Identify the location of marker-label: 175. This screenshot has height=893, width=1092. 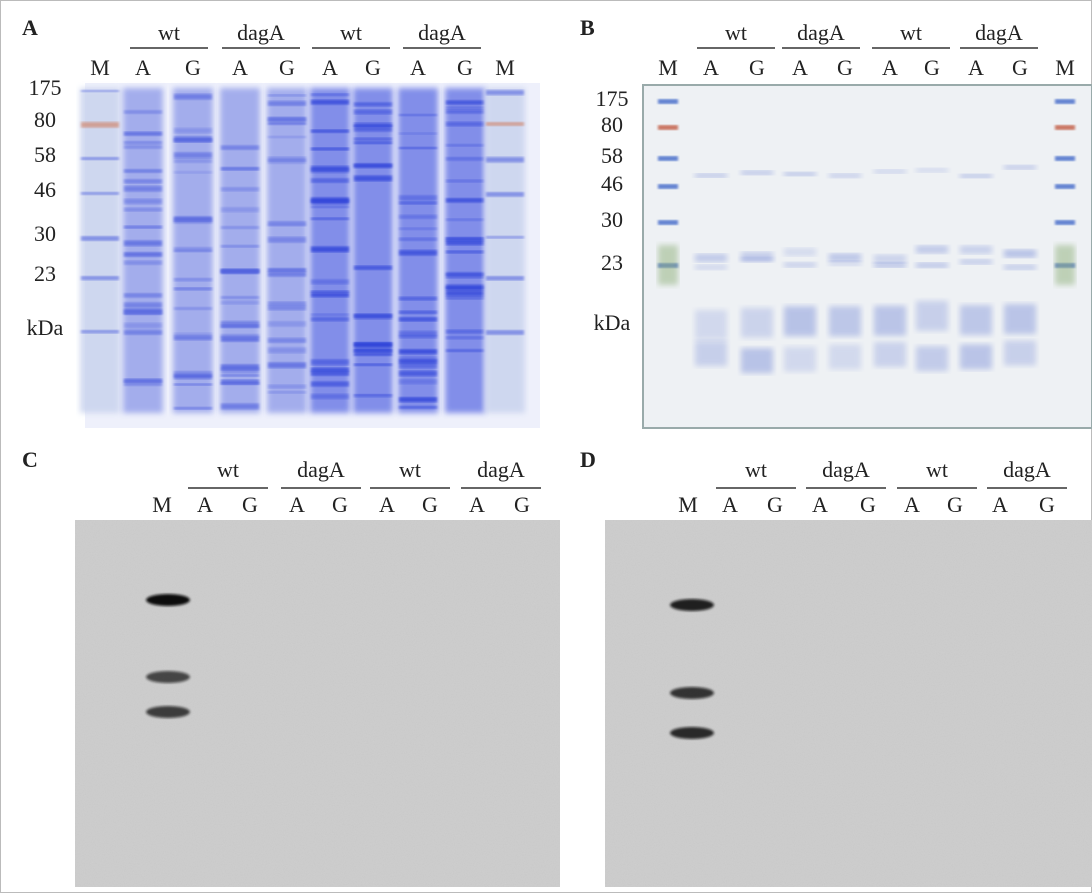
(612, 98).